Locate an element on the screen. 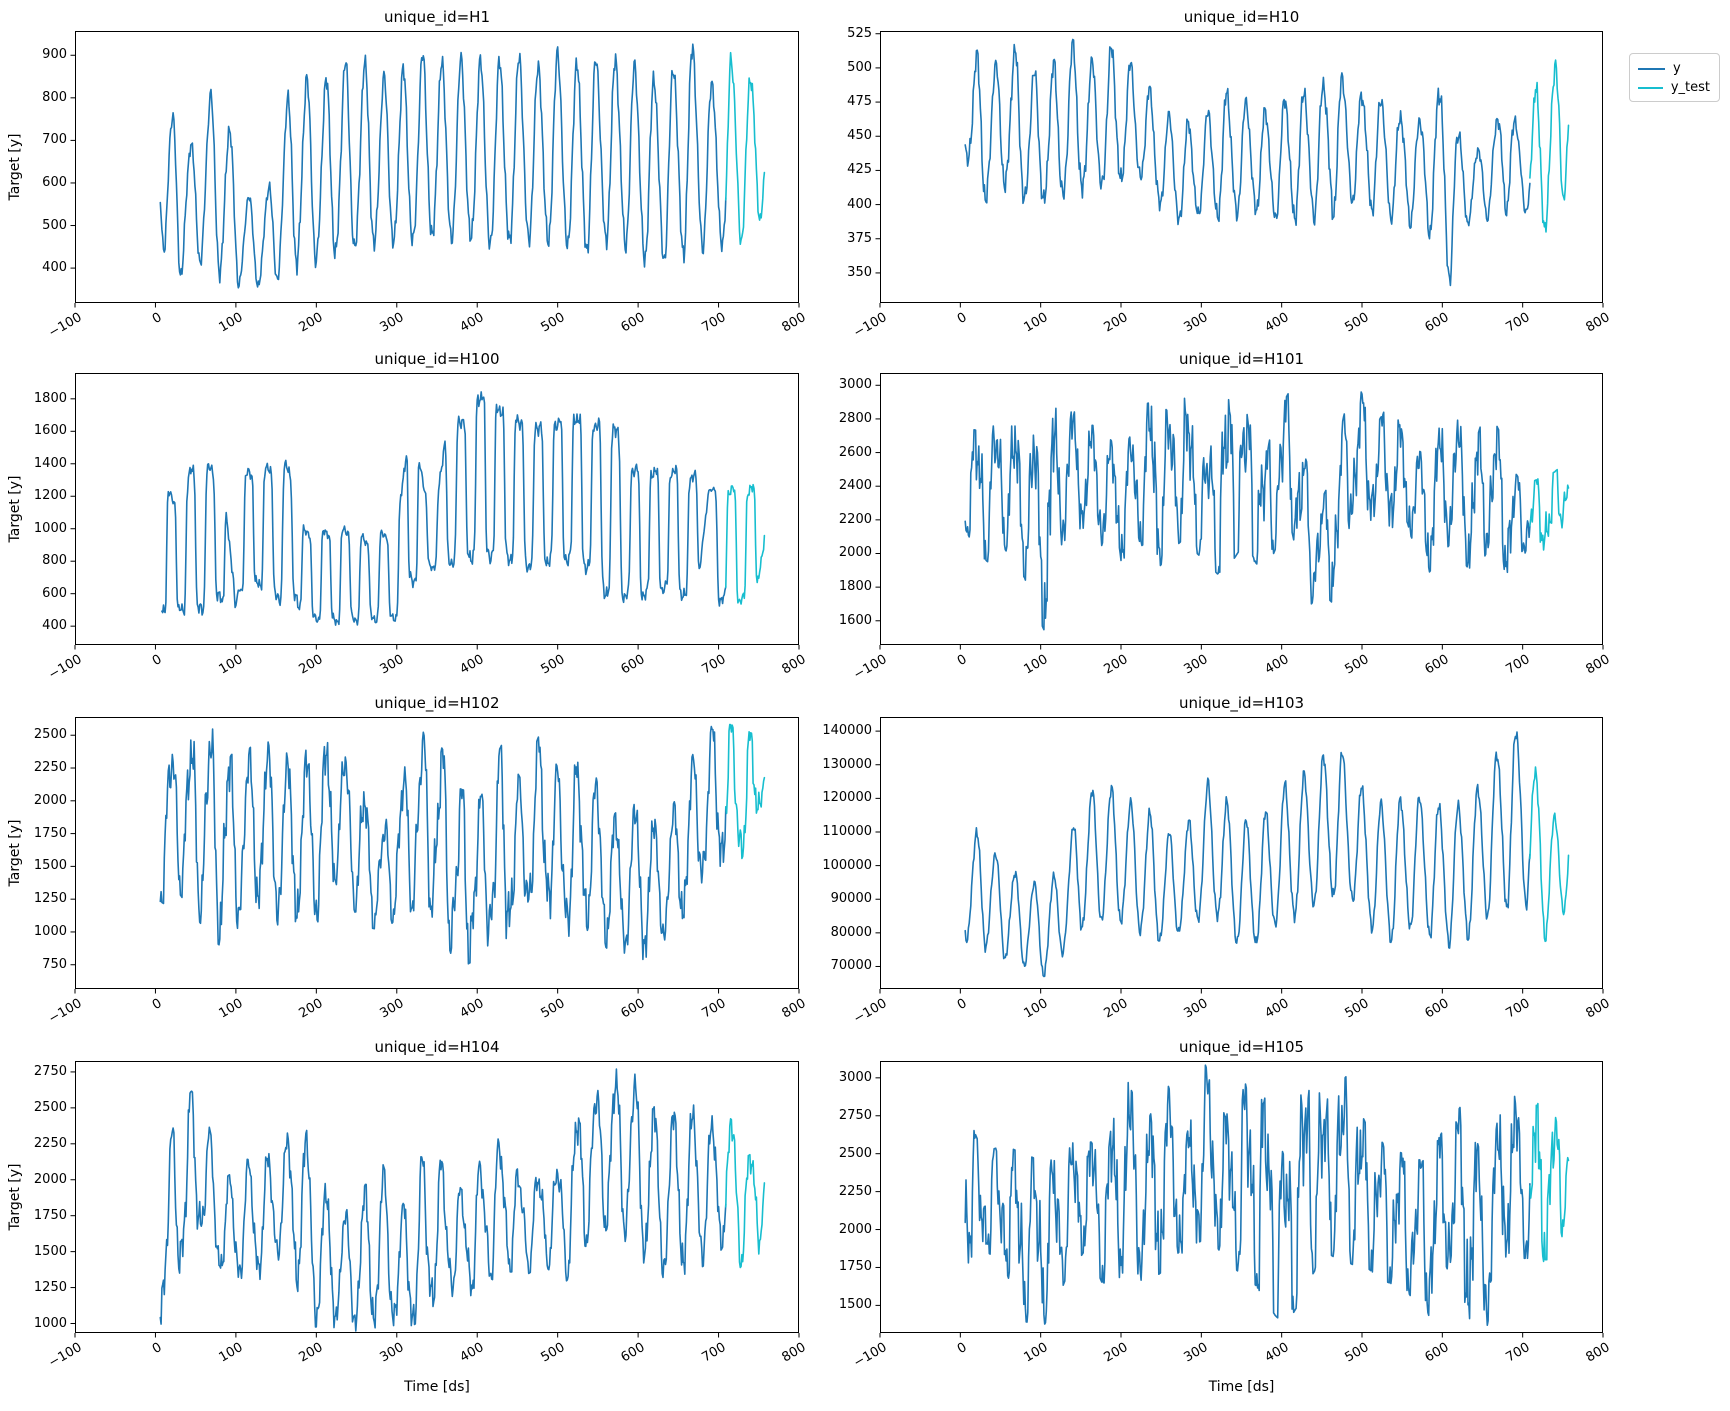 Image resolution: width=1730 pixels, height=1411 pixels. legend-line-swatch-y-test is located at coordinates (1650, 87).